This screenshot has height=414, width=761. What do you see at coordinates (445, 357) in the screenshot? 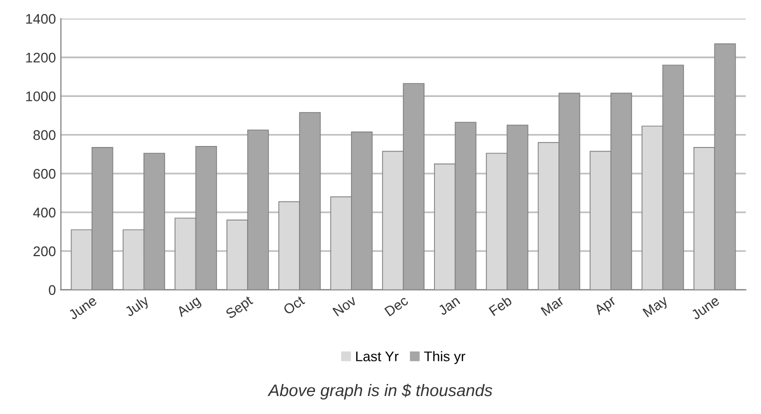
I see `legend-label: This yr` at bounding box center [445, 357].